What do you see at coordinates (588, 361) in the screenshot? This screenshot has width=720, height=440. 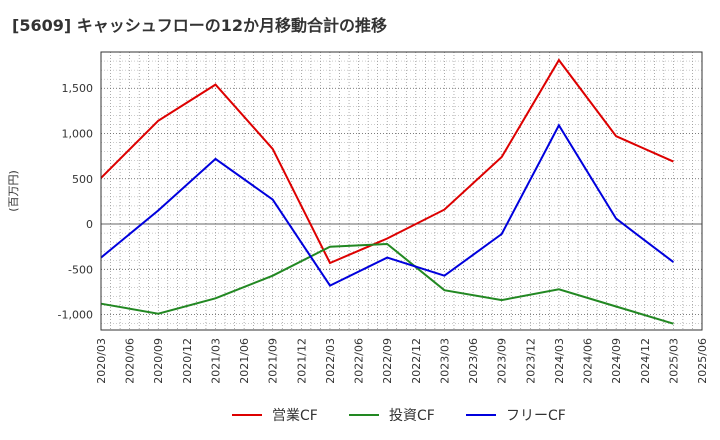 I see `x-tick-label: 2024/06` at bounding box center [588, 361].